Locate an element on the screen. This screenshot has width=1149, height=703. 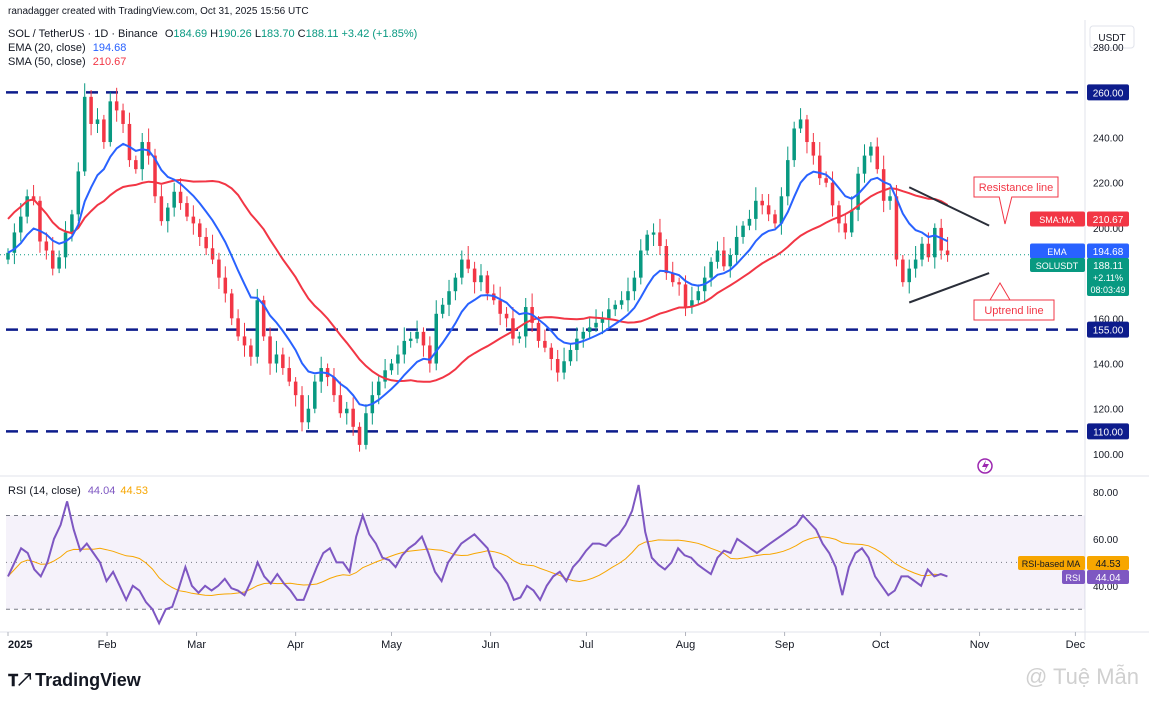
sma-legend: SMA (50, close) 210.67 is located at coordinates (67, 62).